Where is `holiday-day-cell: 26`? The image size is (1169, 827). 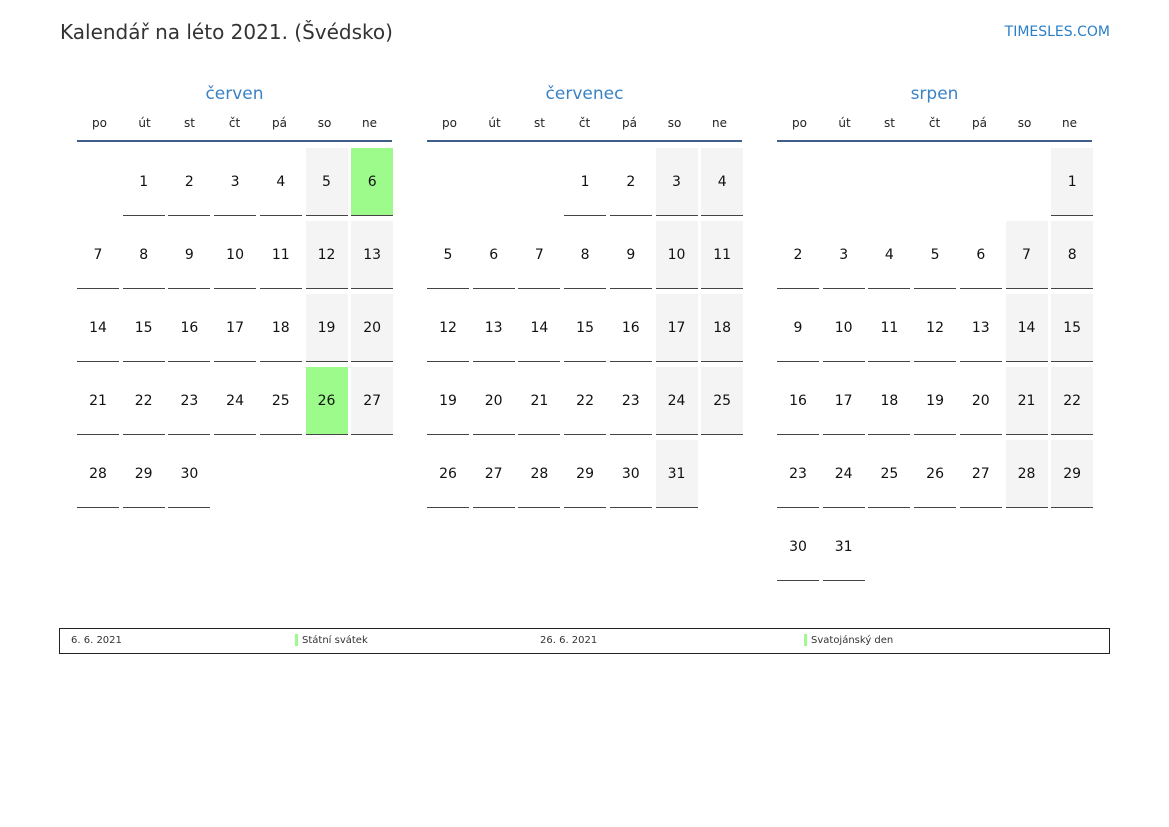
holiday-day-cell: 26 is located at coordinates (326, 401).